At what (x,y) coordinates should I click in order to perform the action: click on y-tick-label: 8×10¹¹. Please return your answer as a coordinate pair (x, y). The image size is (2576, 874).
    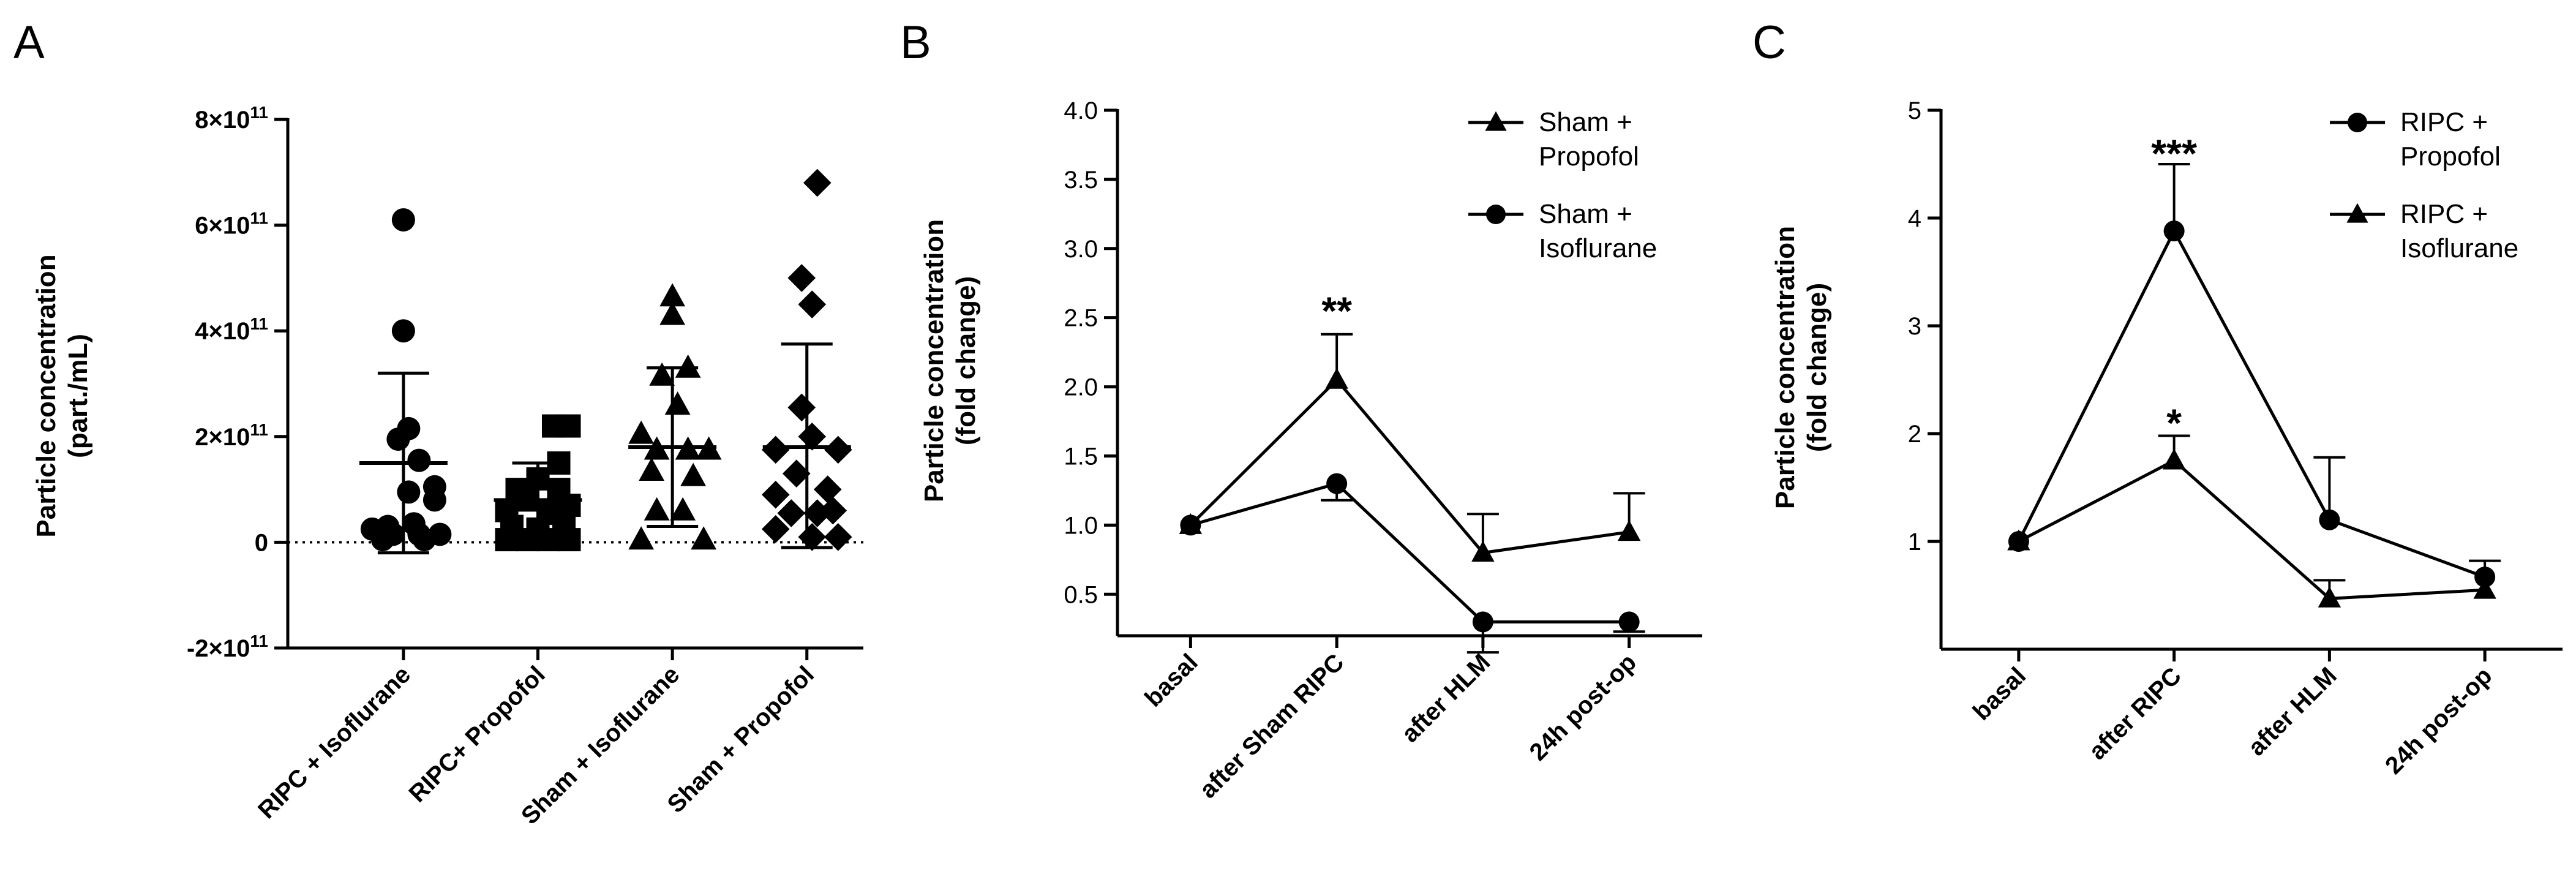
    Looking at the image, I should click on (231, 118).